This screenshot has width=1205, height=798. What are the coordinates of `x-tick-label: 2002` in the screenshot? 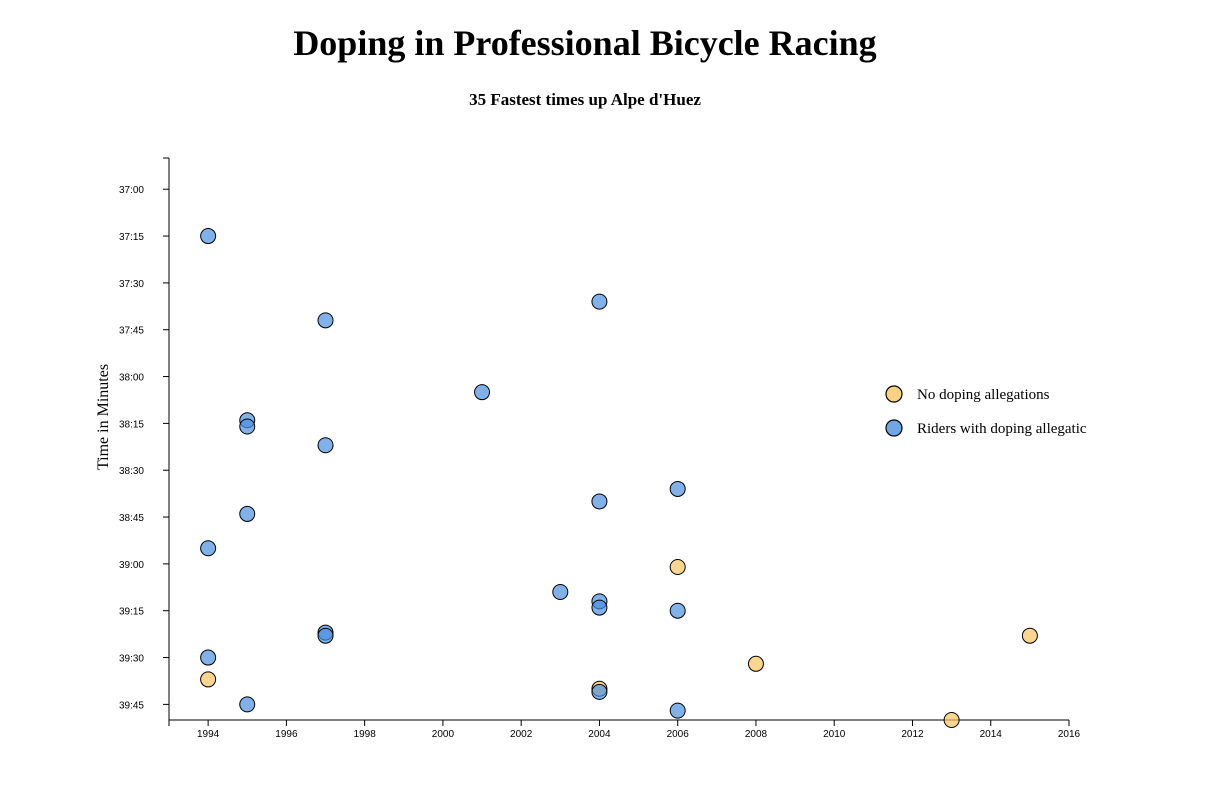 It's located at (521, 734).